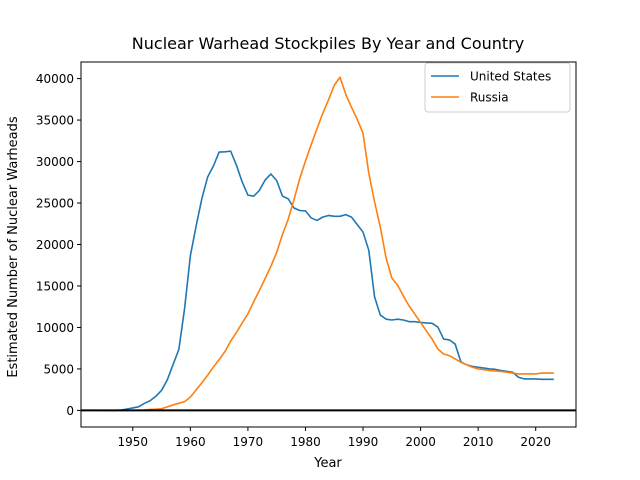  What do you see at coordinates (70, 411) in the screenshot?
I see `y-tick-label: 0` at bounding box center [70, 411].